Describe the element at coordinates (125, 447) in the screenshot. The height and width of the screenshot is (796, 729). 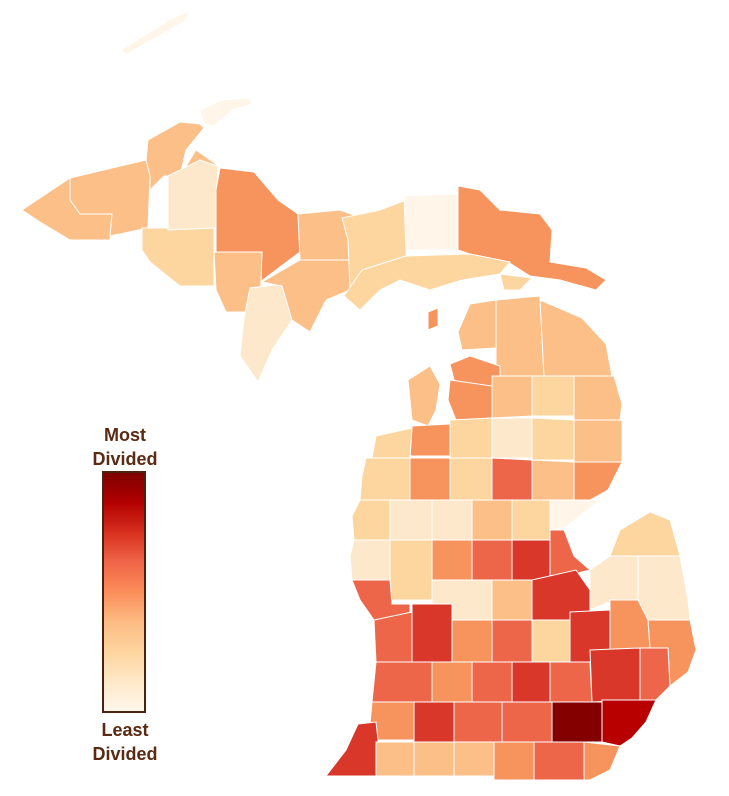
I see `legend-top-label: Most Divided` at that location.